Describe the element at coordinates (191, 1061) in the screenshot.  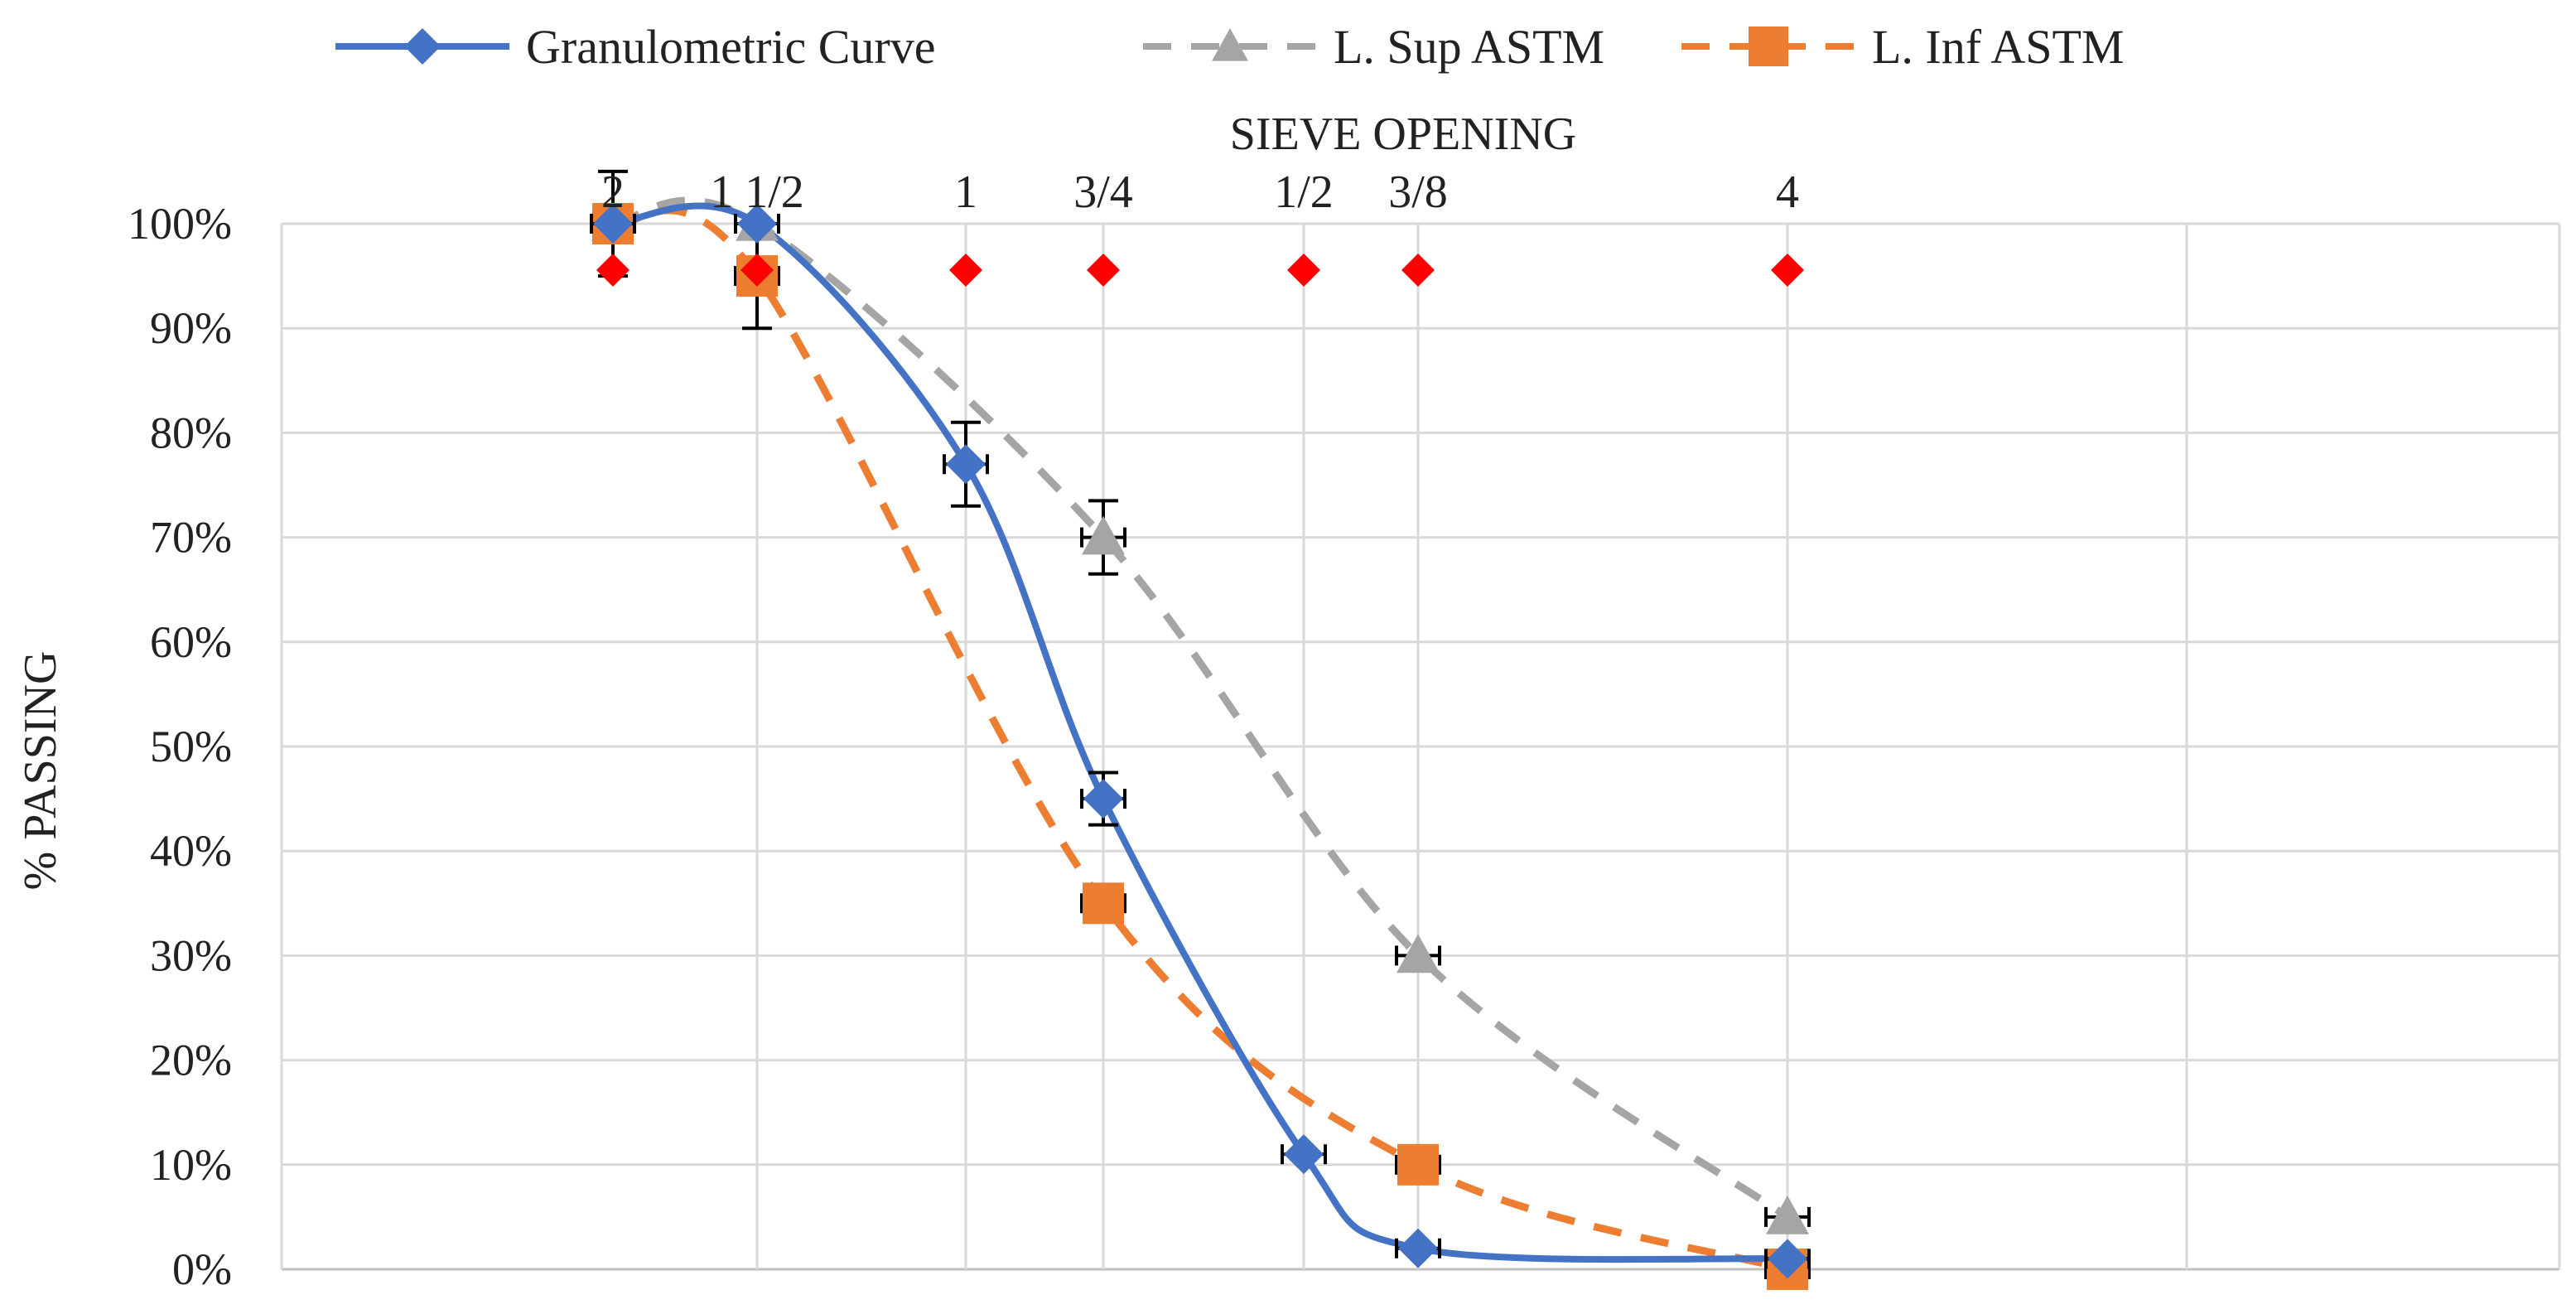
I see `y-tick-label: 20%` at that location.